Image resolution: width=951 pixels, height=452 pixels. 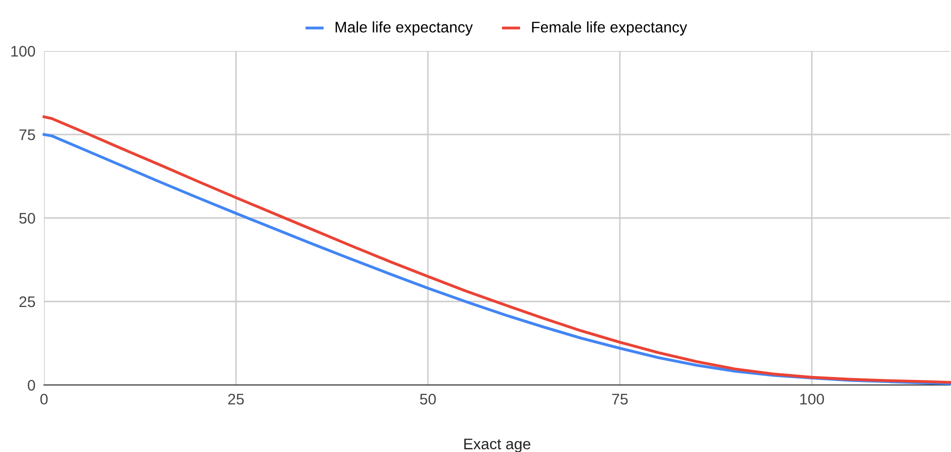 What do you see at coordinates (497, 445) in the screenshot?
I see `x-axis-title: Exact age` at bounding box center [497, 445].